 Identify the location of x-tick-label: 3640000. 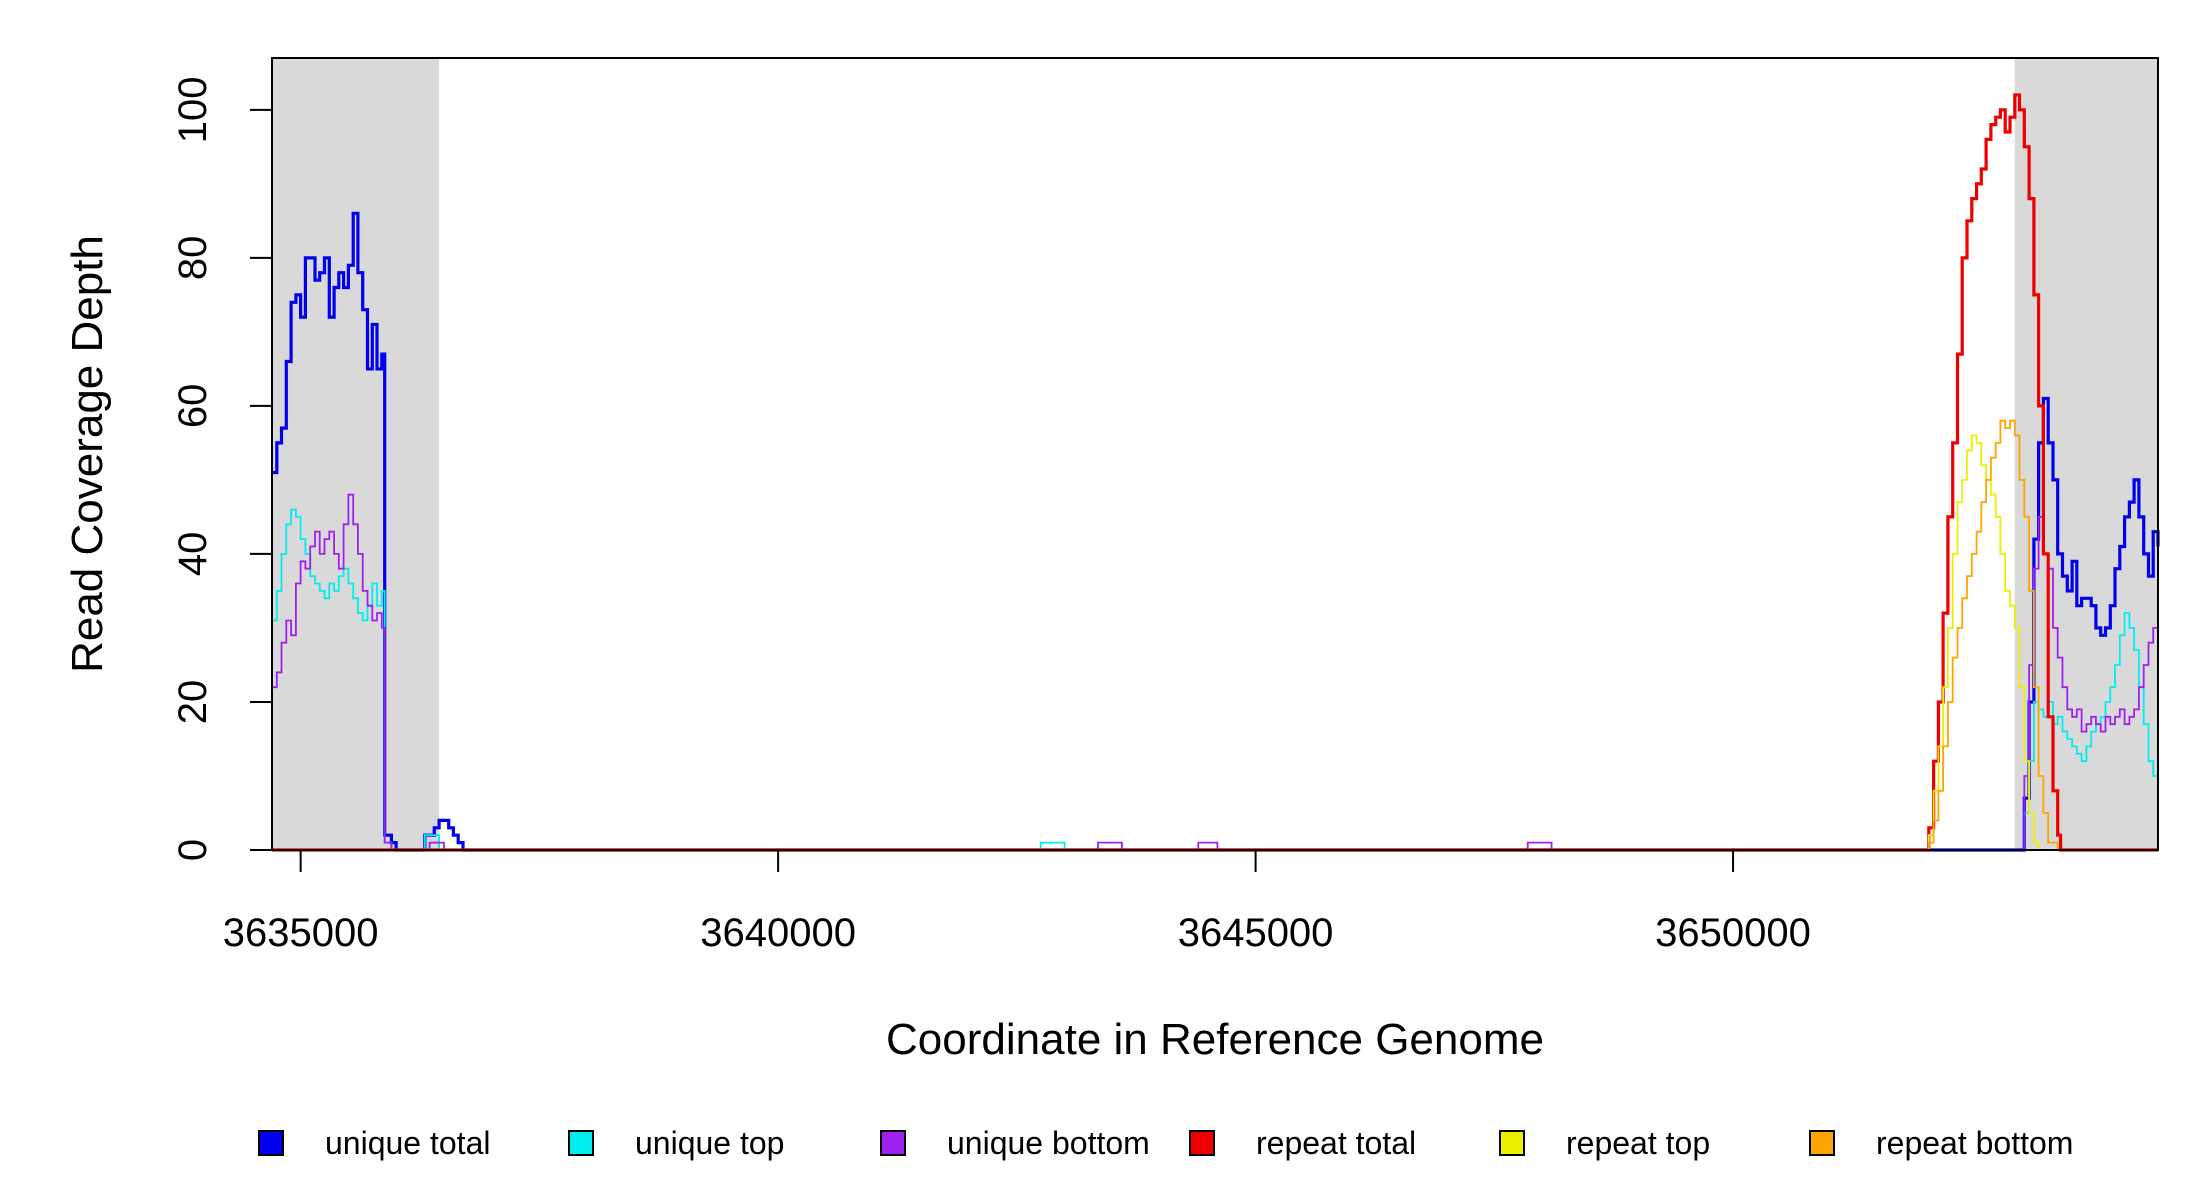
(778, 933).